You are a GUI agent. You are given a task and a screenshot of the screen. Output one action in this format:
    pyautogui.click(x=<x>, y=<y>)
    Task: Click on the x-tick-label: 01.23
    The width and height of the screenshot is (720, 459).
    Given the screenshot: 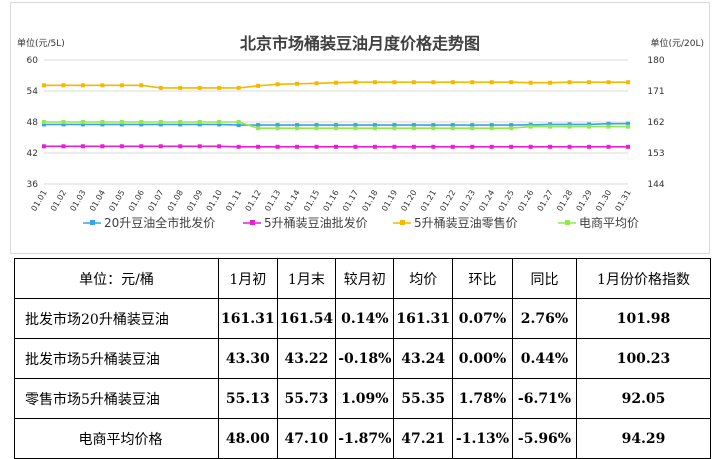 What is the action you would take?
    pyautogui.click(x=467, y=201)
    